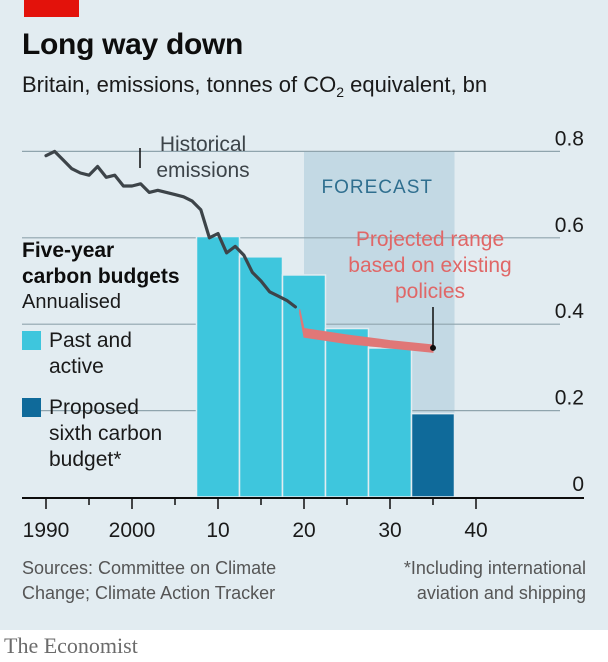 The height and width of the screenshot is (662, 608). Describe the element at coordinates (570, 311) in the screenshot. I see `y-tick-label-2: 0.4` at that location.